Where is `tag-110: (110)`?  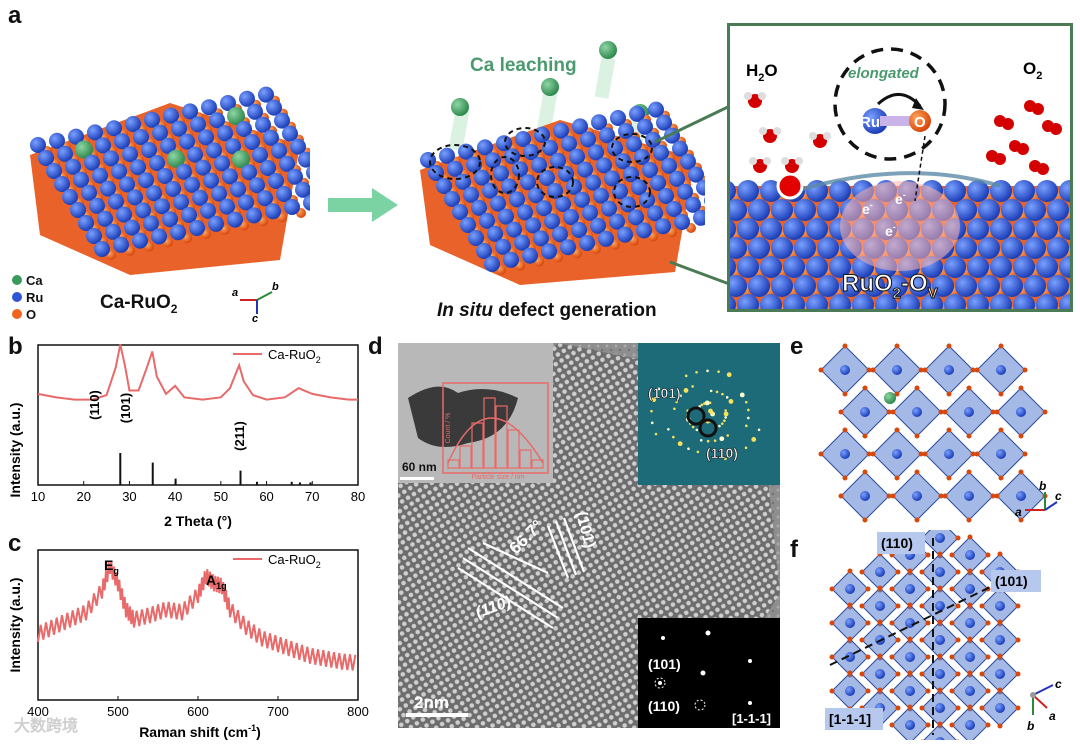 tag-110: (110) is located at coordinates (897, 543).